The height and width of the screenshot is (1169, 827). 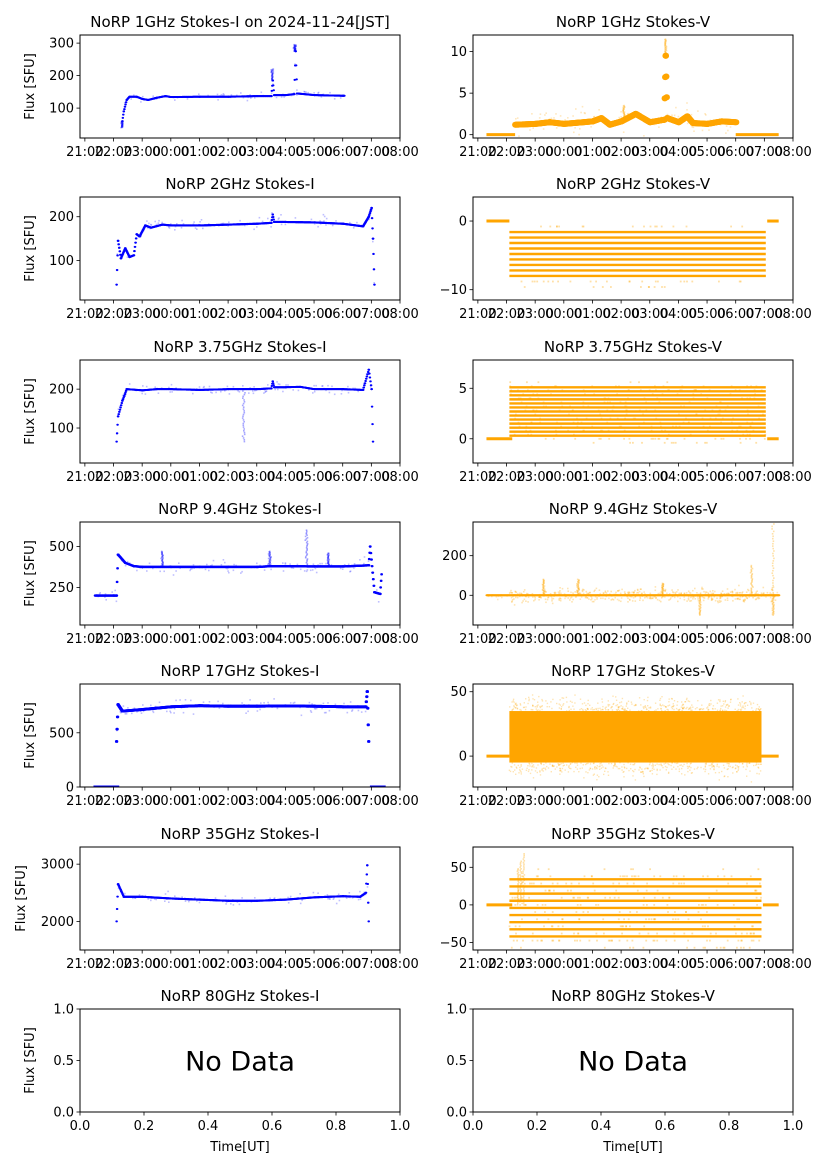 I want to click on subplot-title: NoRP 9.4GHz Stokes-I, so click(x=240, y=509).